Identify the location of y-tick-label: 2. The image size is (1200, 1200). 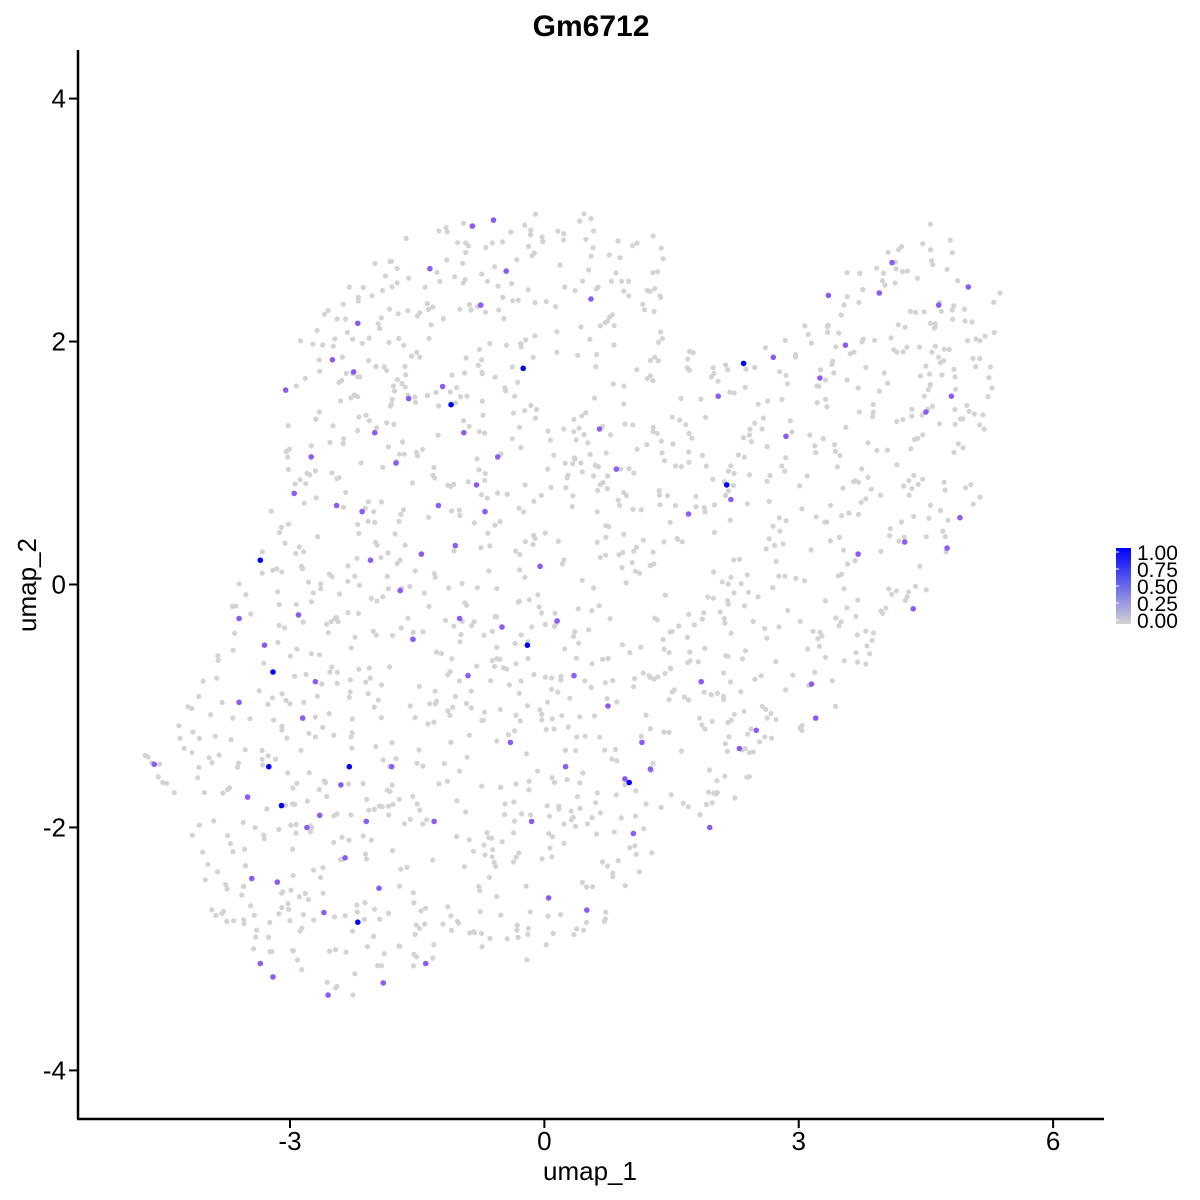
(59, 342).